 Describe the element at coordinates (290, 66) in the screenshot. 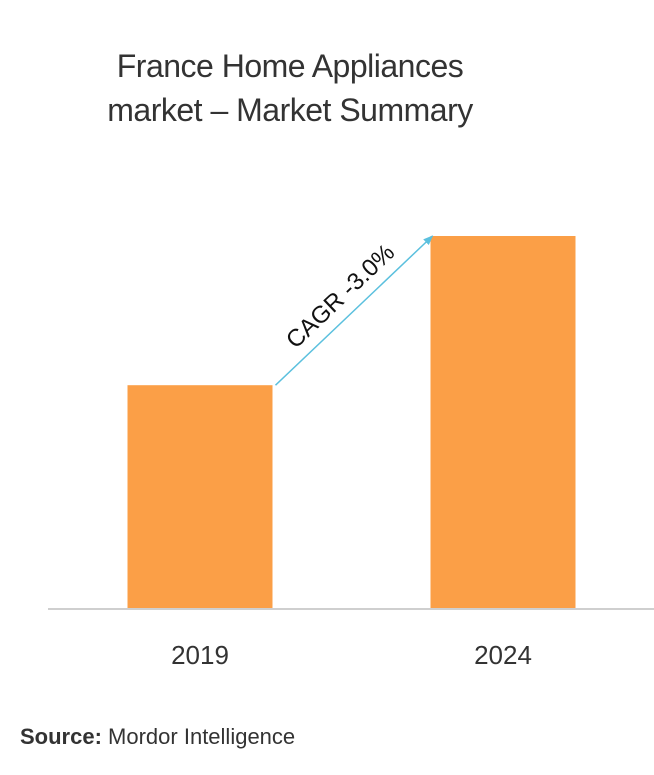

I see `chart-title-line-1: France Home Appliances` at that location.